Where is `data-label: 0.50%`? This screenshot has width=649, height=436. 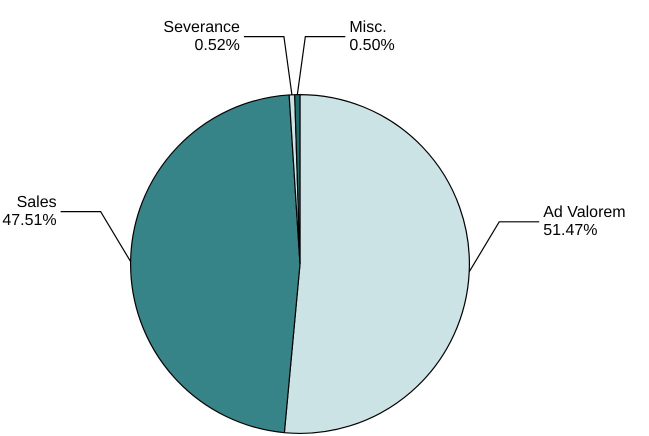 data-label: 0.50% is located at coordinates (372, 45).